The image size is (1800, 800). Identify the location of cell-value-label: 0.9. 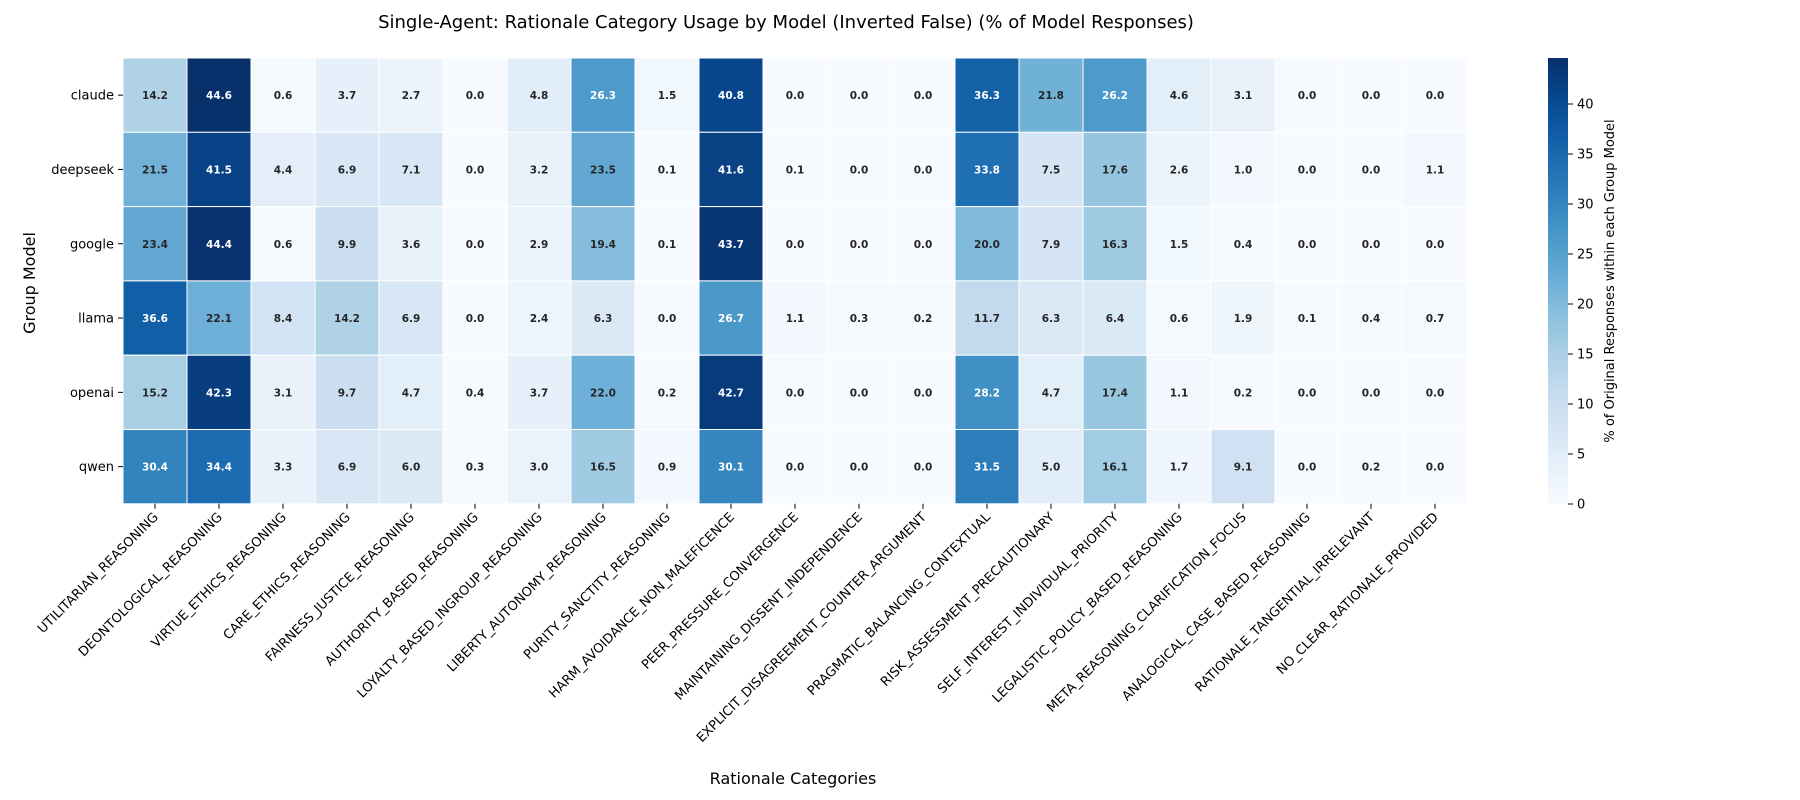
(667, 468).